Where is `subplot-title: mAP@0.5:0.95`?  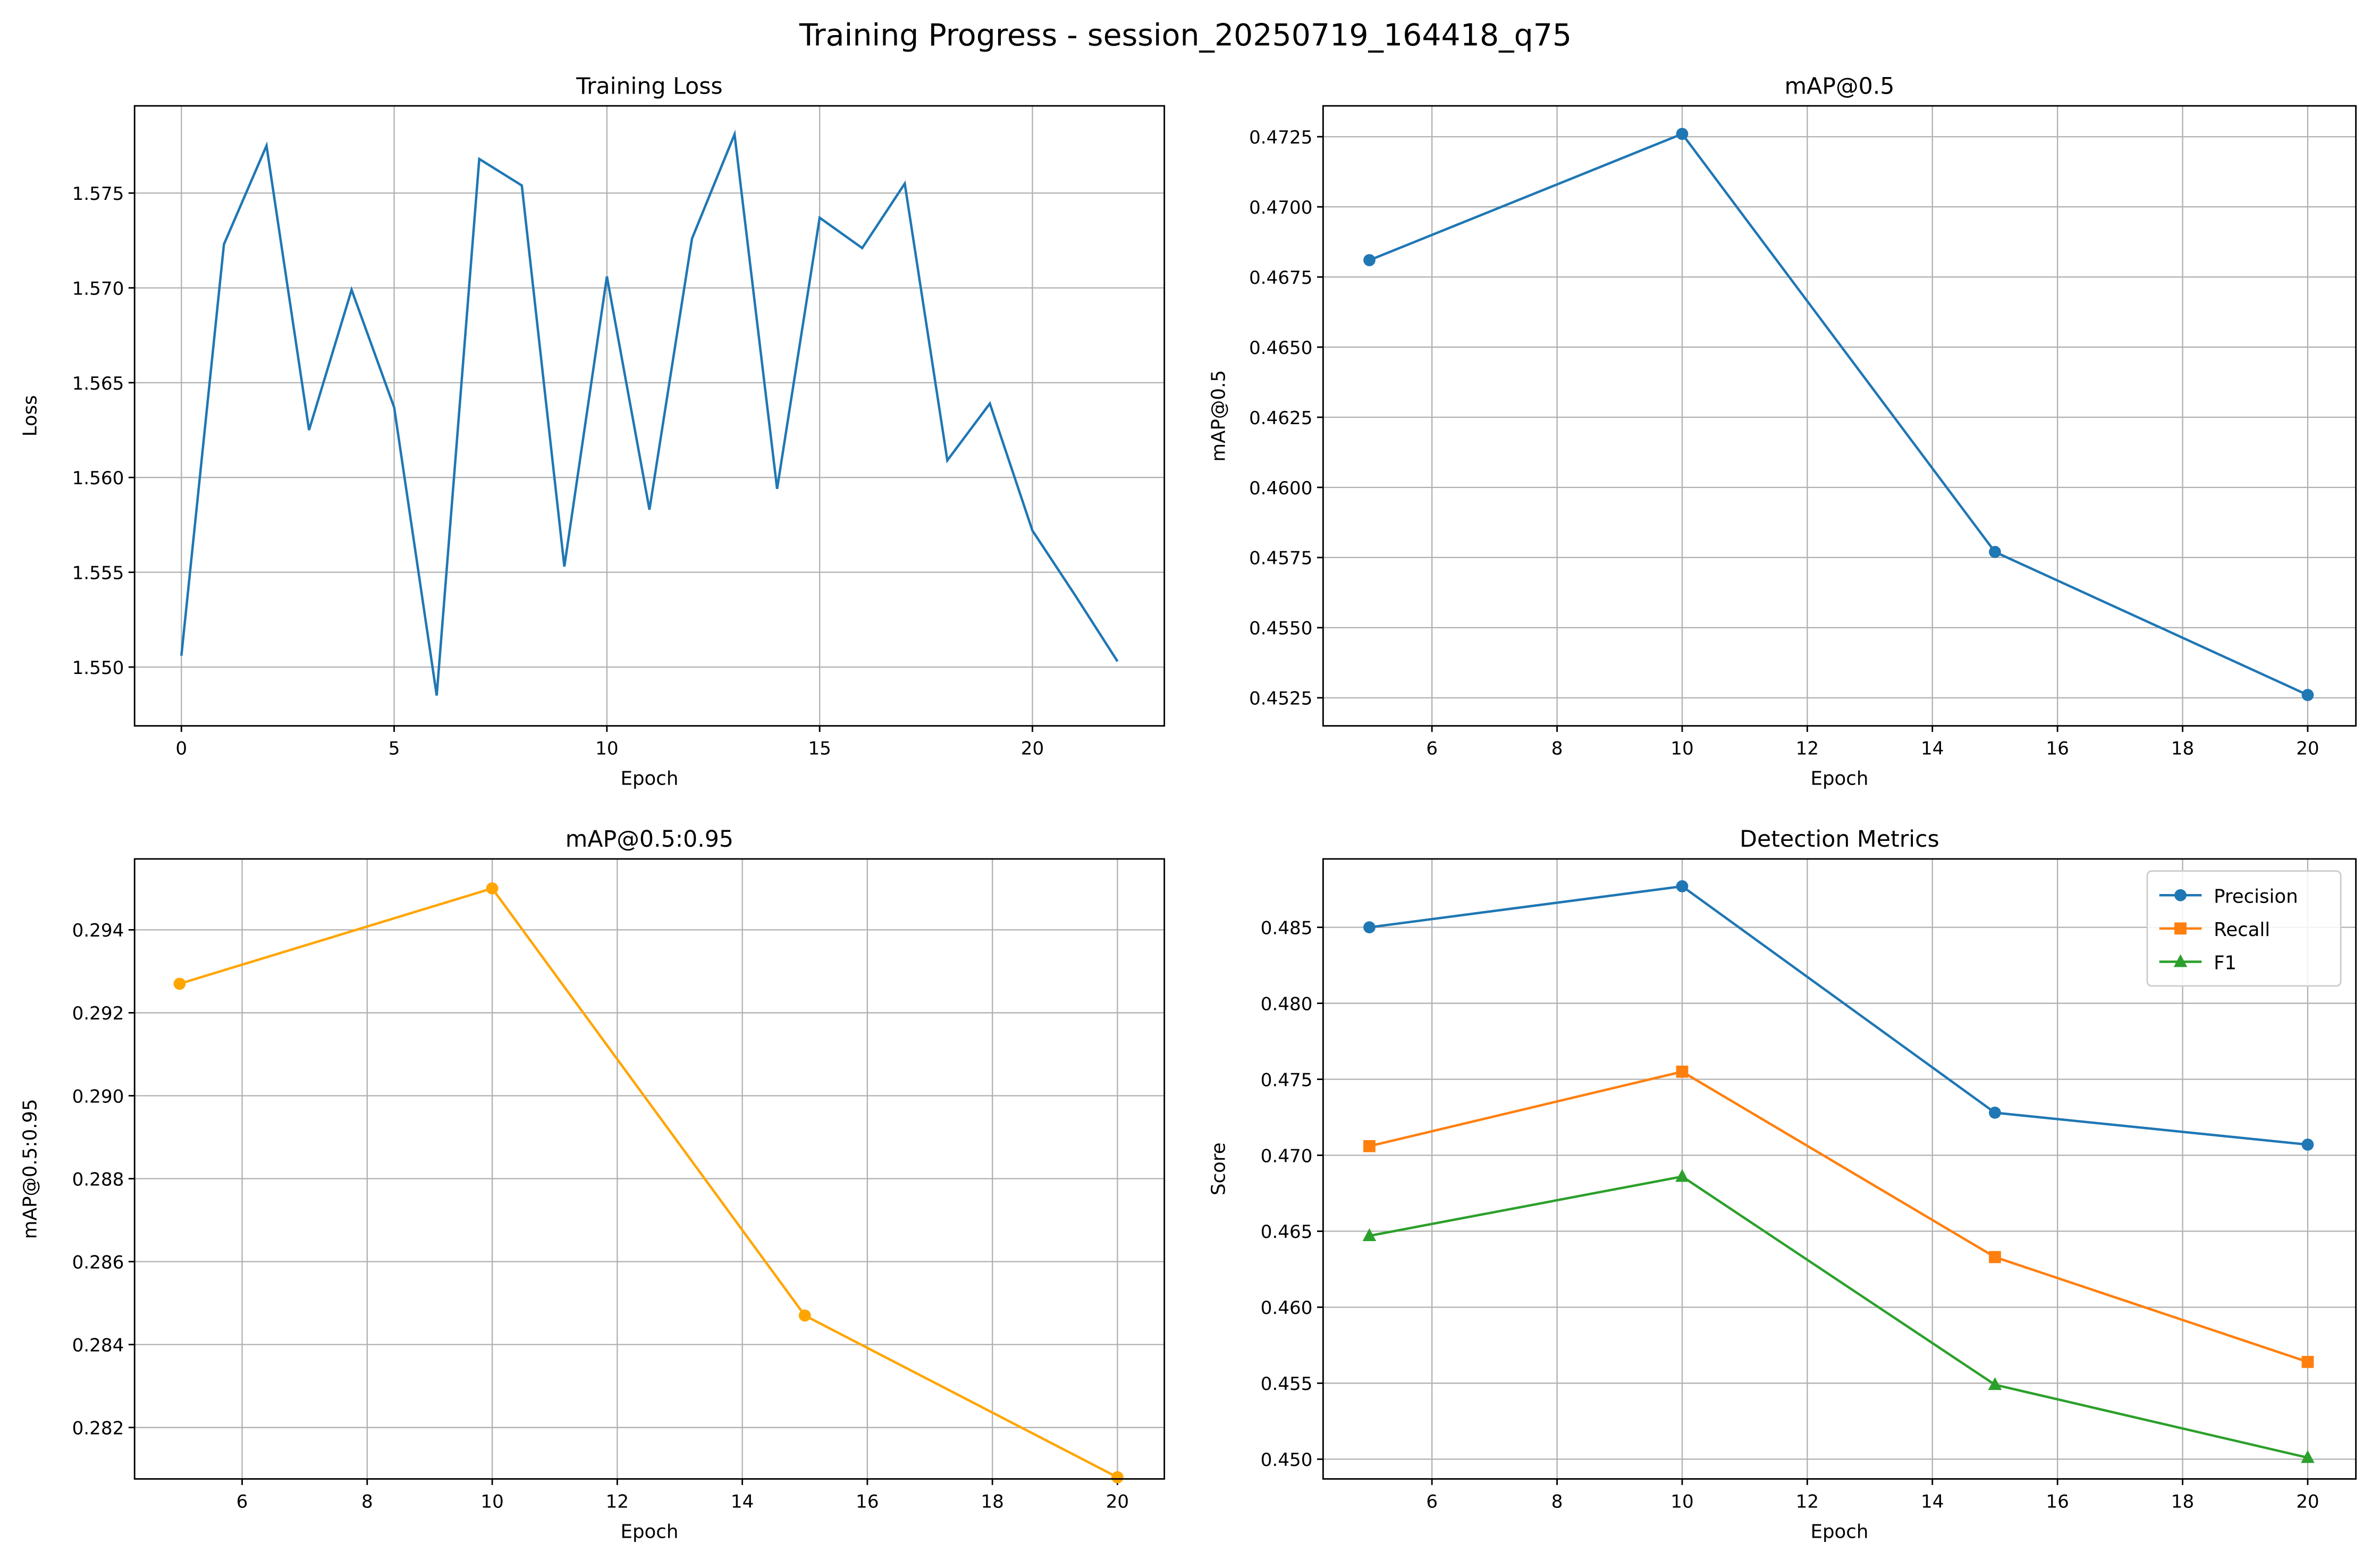
subplot-title: mAP@0.5:0.95 is located at coordinates (649, 839).